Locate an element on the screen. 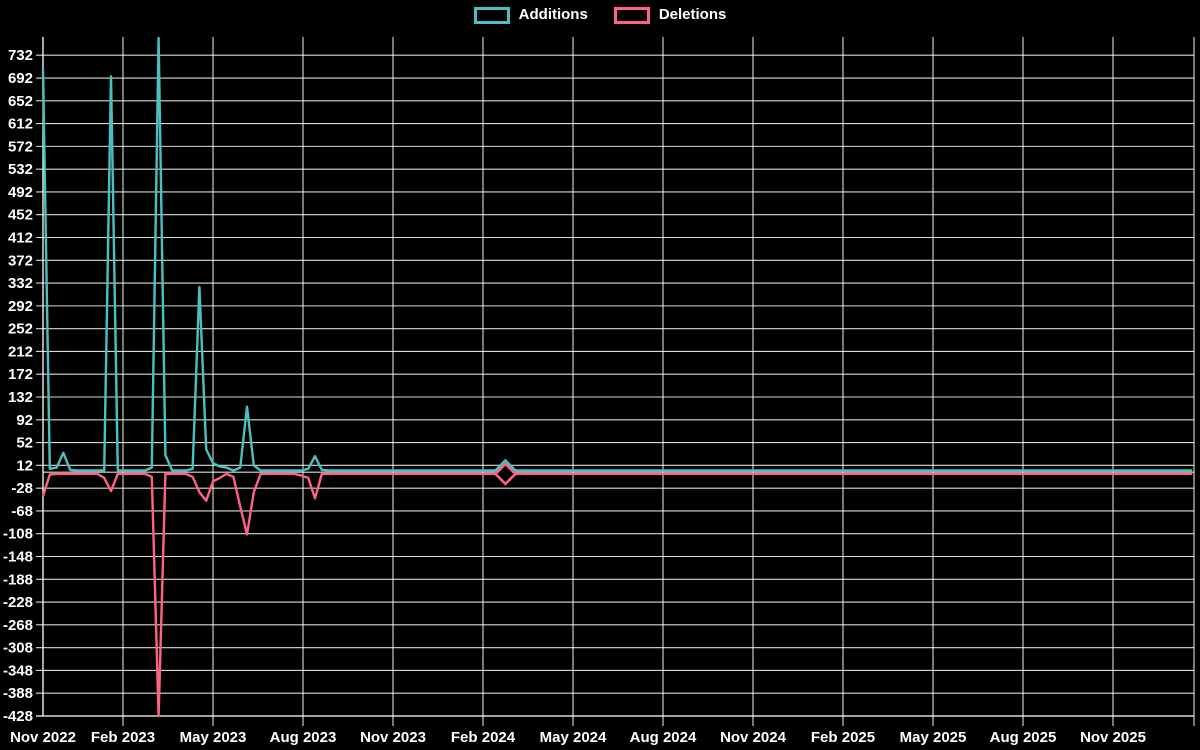  x-tick-label: May 2025 is located at coordinates (933, 737).